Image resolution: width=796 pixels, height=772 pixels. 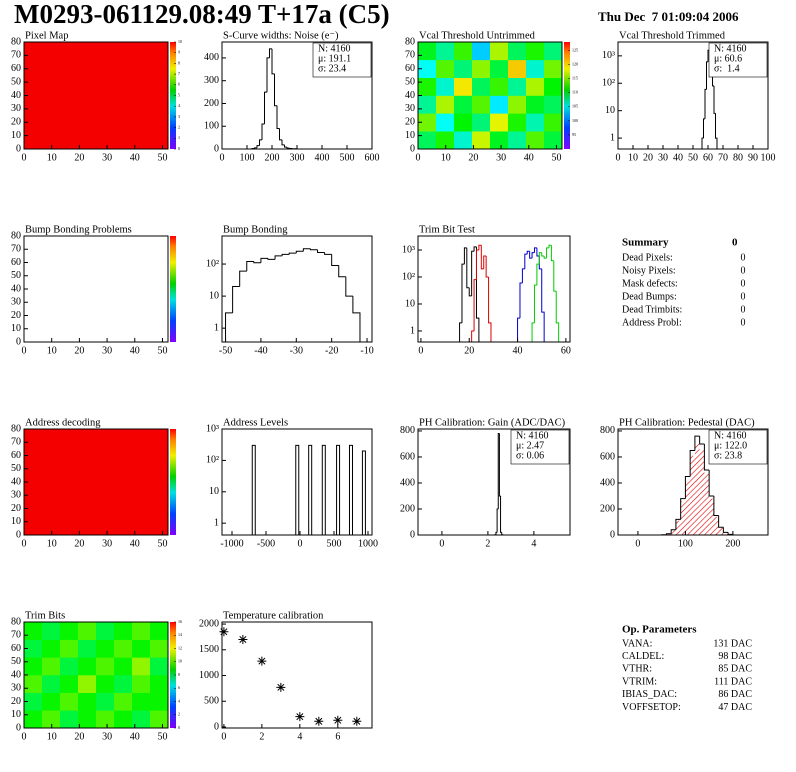 I want to click on y-tick-label: 60, so click(x=16, y=68).